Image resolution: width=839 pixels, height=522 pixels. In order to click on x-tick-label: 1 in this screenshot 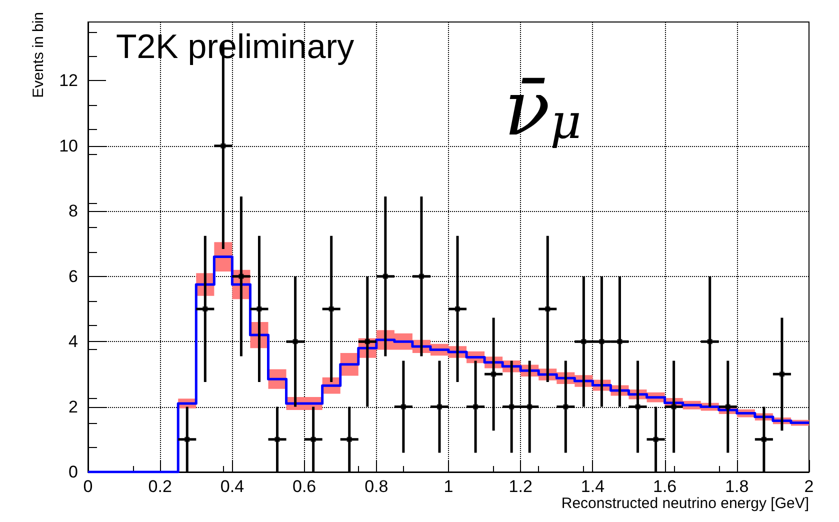, I will do `click(449, 486)`.